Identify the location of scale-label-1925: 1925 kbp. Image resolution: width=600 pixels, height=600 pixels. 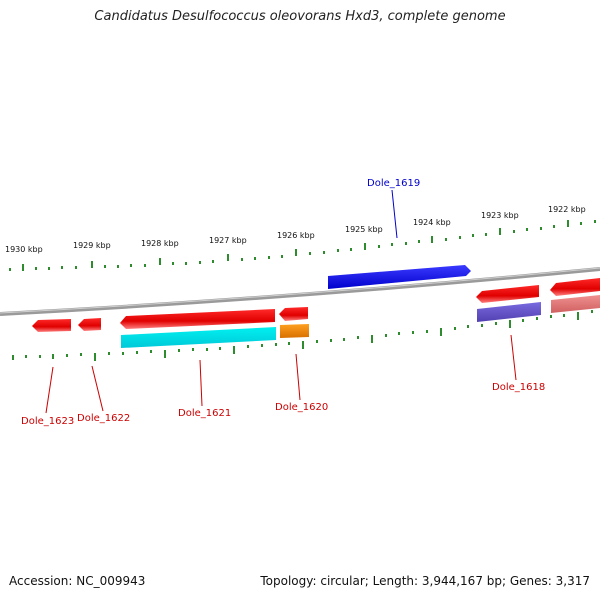
(364, 229).